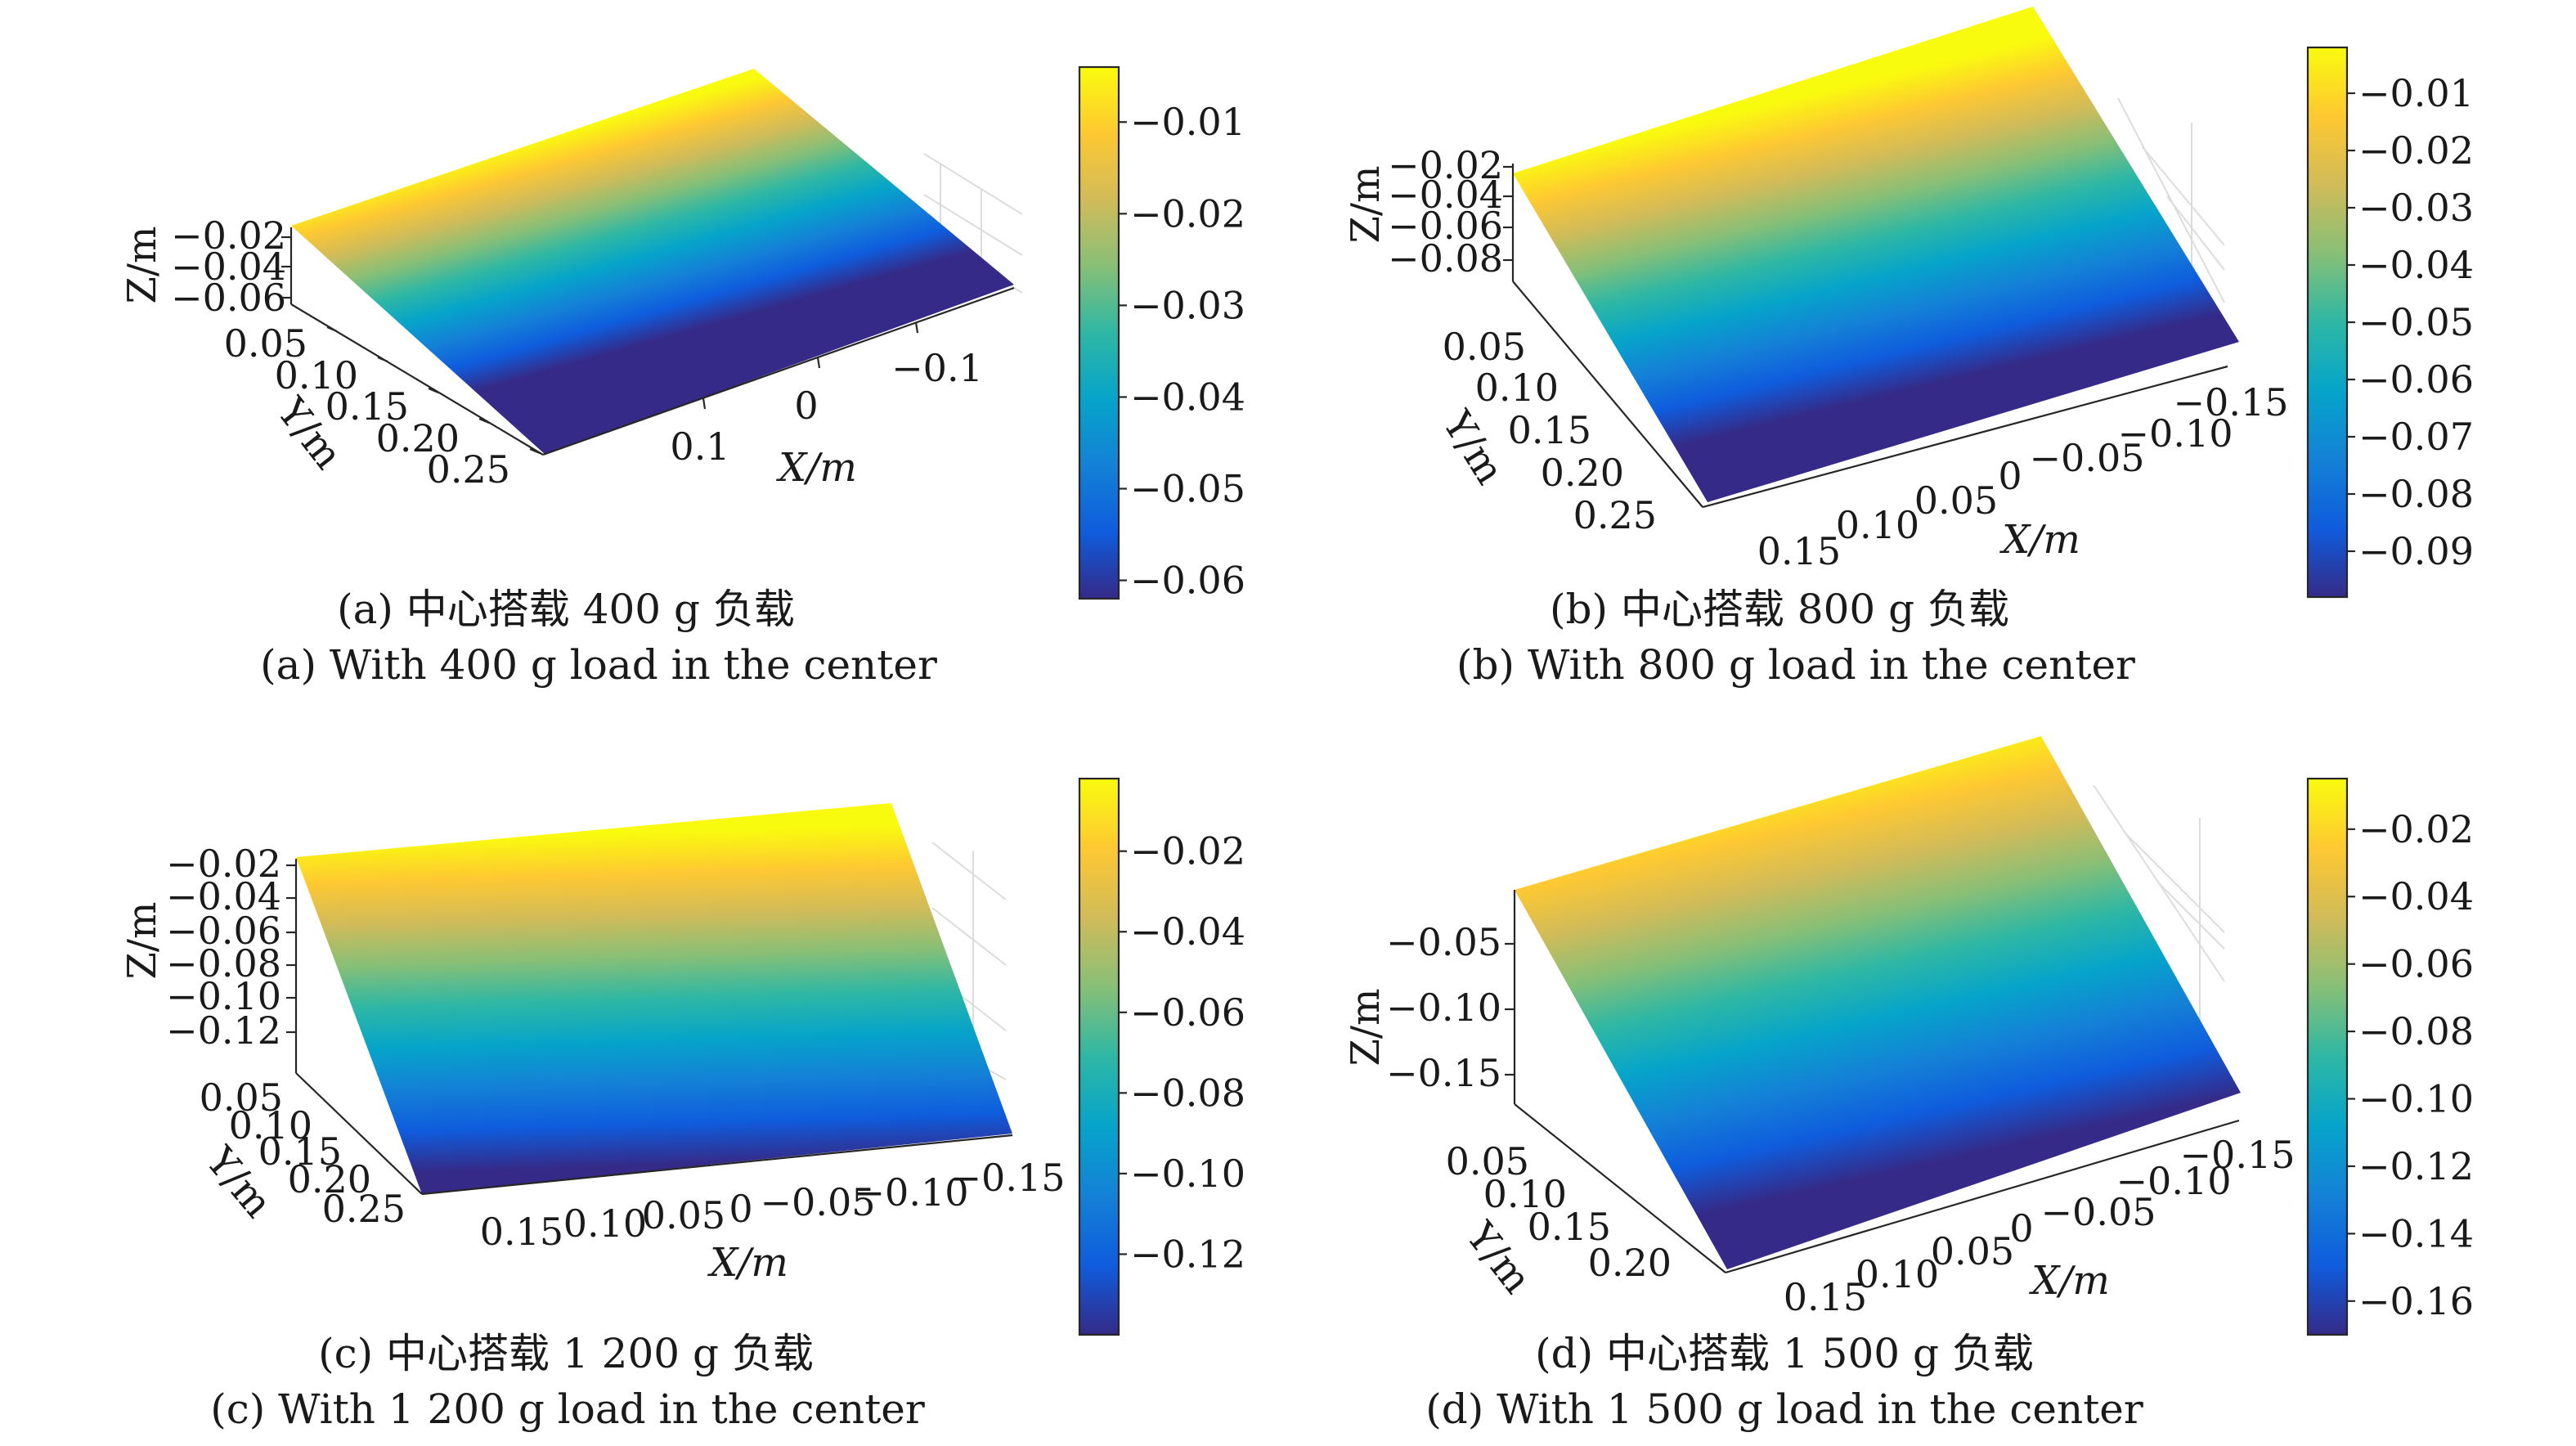 The image size is (2576, 1446). I want to click on x-axis-label-d: X/m, so click(2069, 1281).